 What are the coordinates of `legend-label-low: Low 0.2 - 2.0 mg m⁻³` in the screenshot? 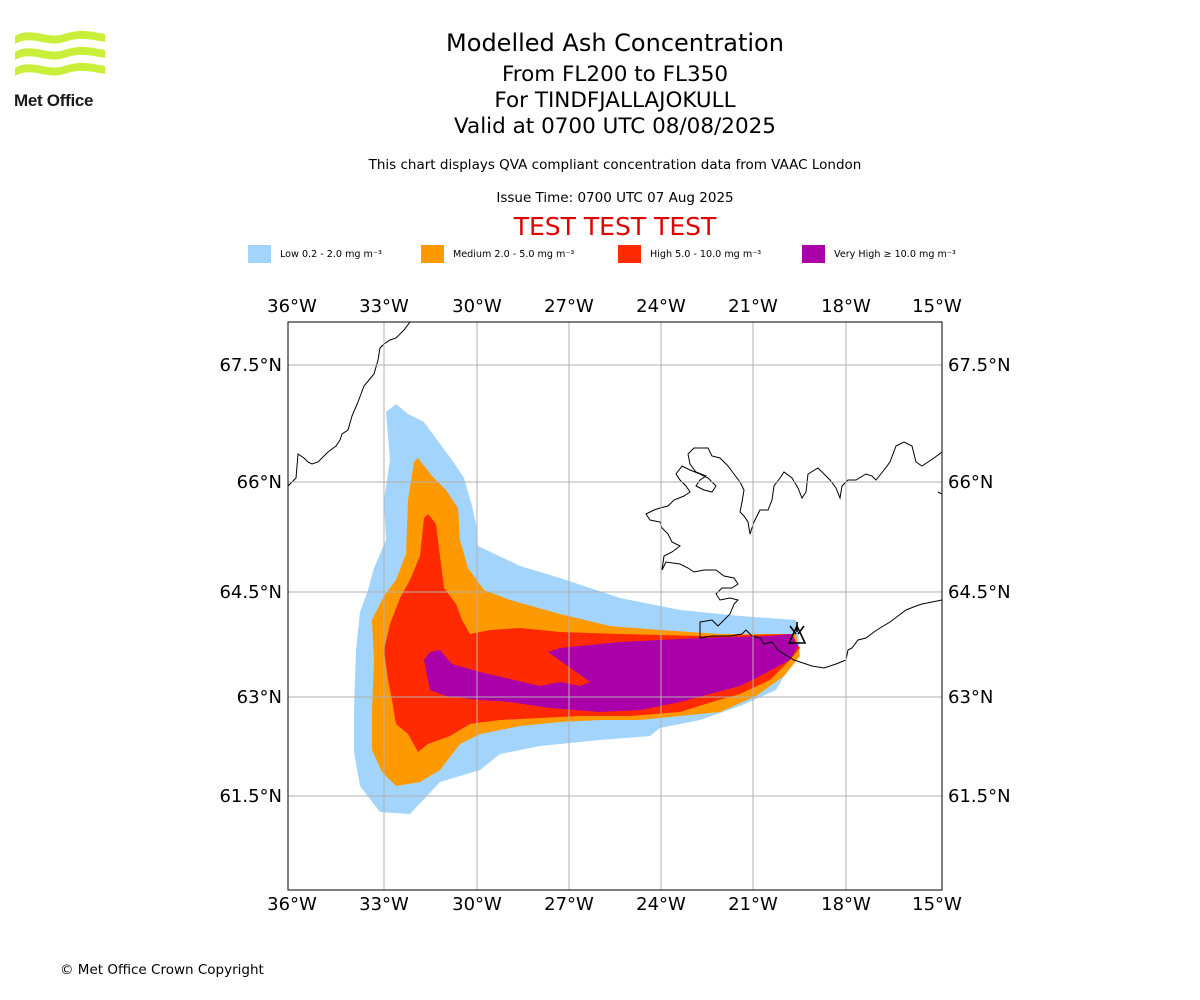 It's located at (331, 254).